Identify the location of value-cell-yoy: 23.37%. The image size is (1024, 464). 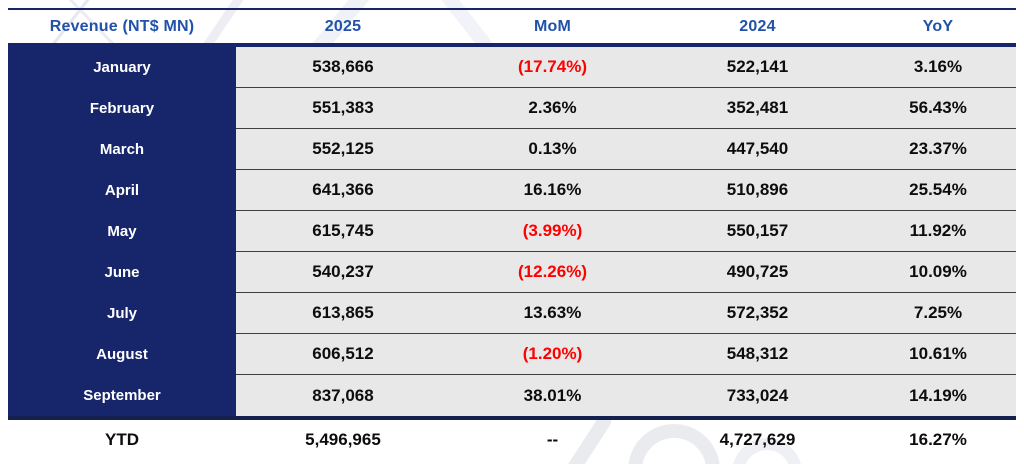
(938, 149).